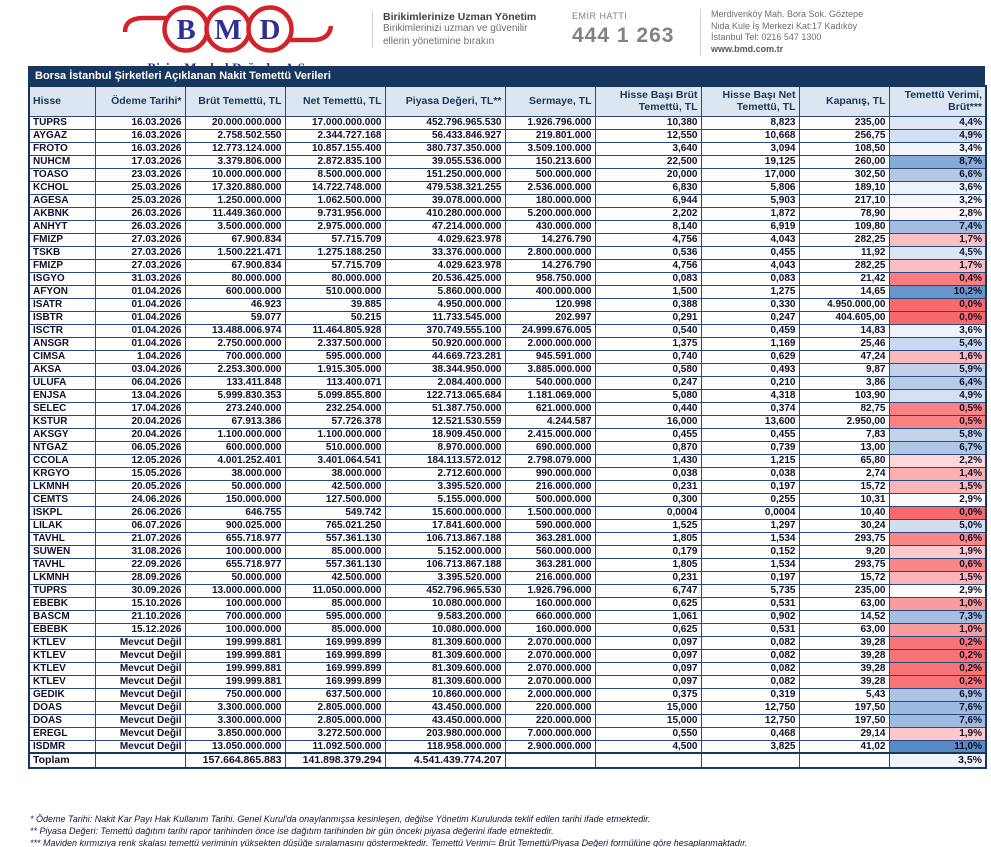 This screenshot has height=847, width=991. What do you see at coordinates (648, 395) in the screenshot?
I see `gross-dps-cell: 5,080` at bounding box center [648, 395].